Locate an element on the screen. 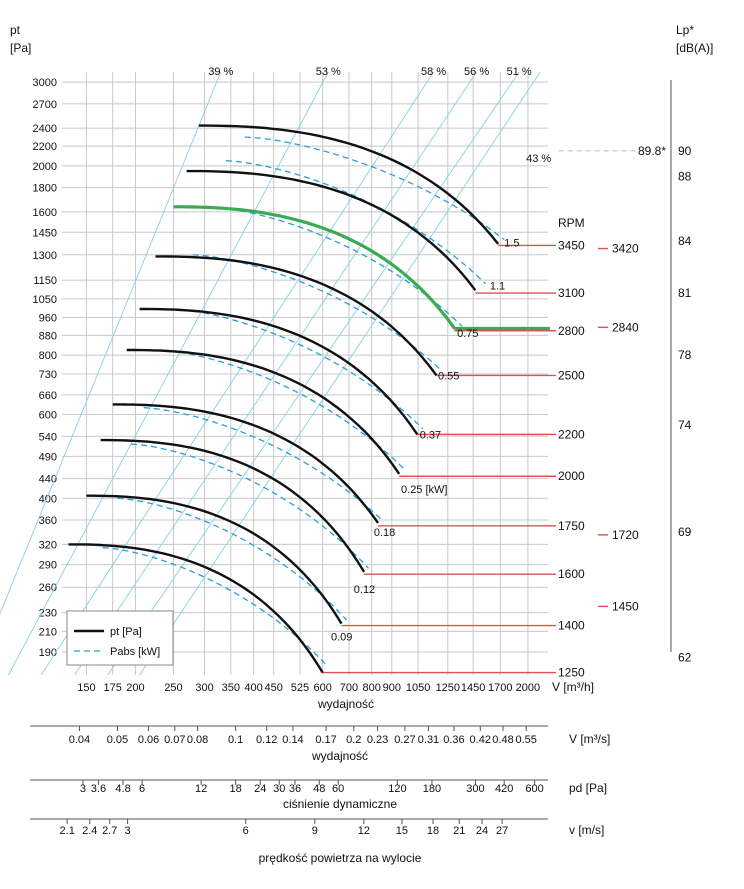 This screenshot has height=889, width=744. secondary-axis-tick-label: 0.55 is located at coordinates (525, 740).